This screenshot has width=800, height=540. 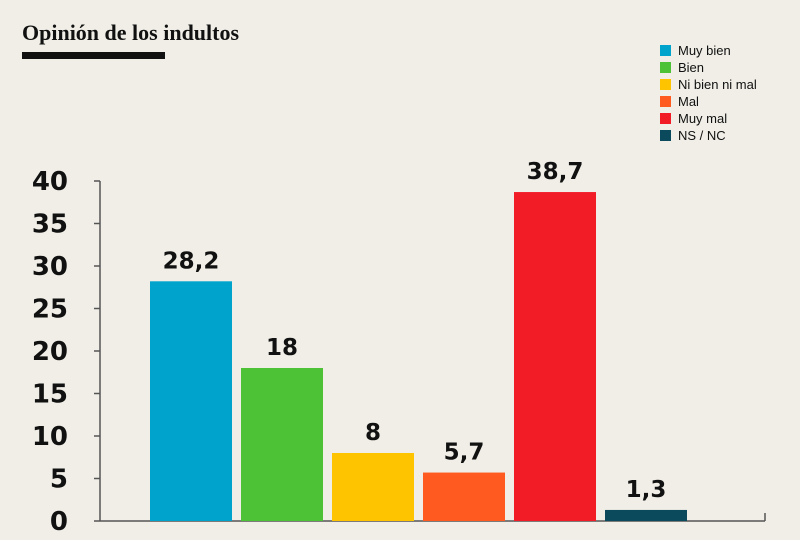 I want to click on y-tick-label: 15, so click(x=50, y=395).